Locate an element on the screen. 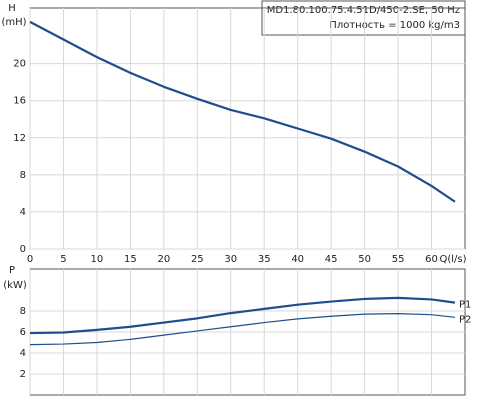 This screenshot has height=404, width=500. x-tick-label: 55 is located at coordinates (398, 259).